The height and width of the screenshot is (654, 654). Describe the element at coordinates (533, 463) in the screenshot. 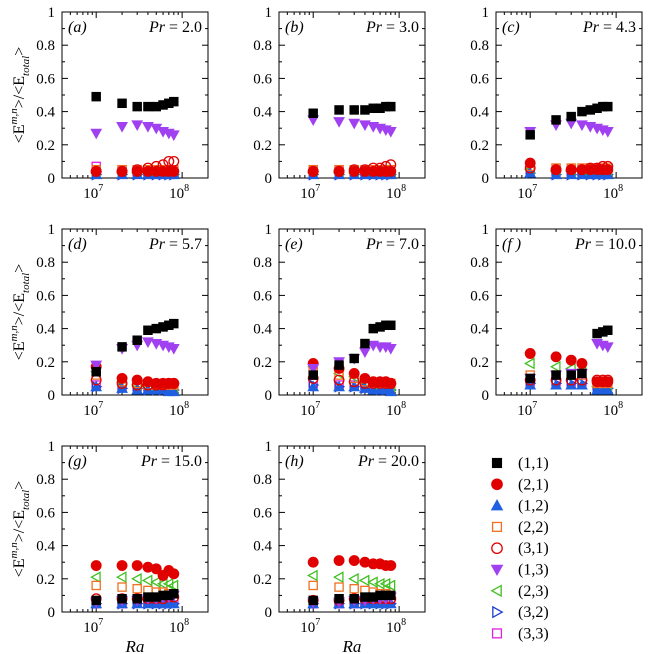

I see `legend-label: (1,1)` at that location.